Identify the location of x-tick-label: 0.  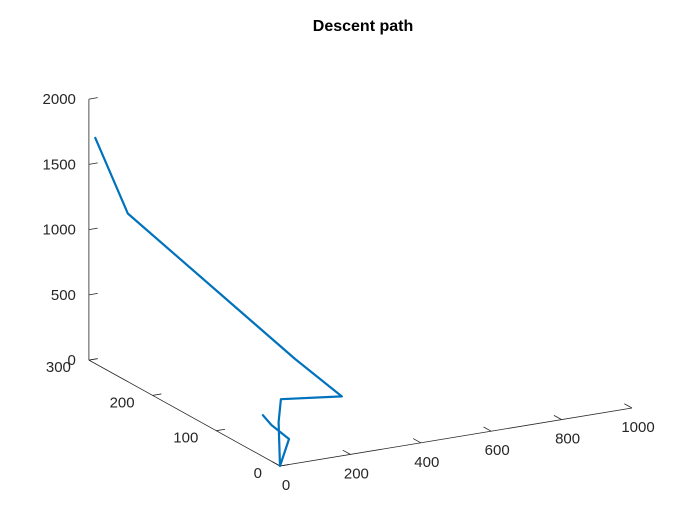
(286, 485).